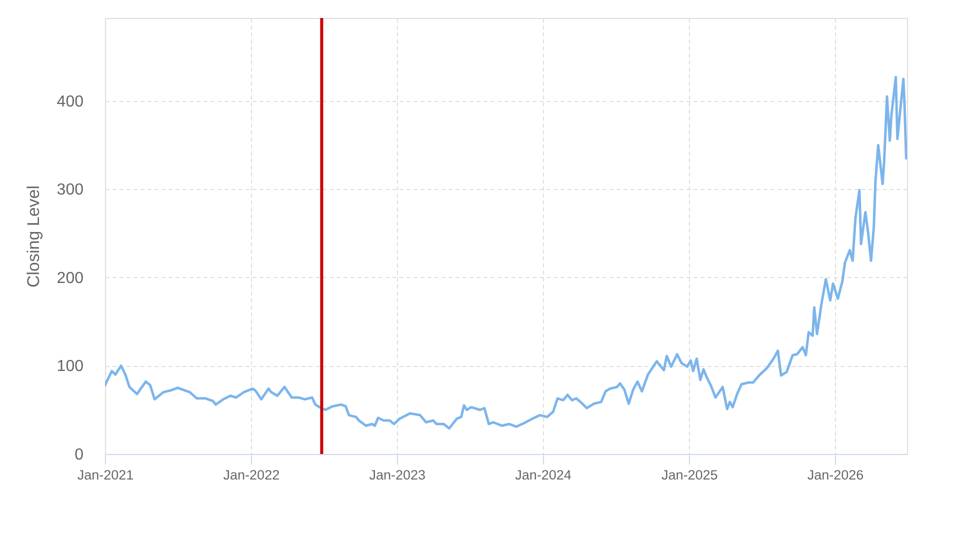  I want to click on y-tick-label: 300, so click(70, 190).